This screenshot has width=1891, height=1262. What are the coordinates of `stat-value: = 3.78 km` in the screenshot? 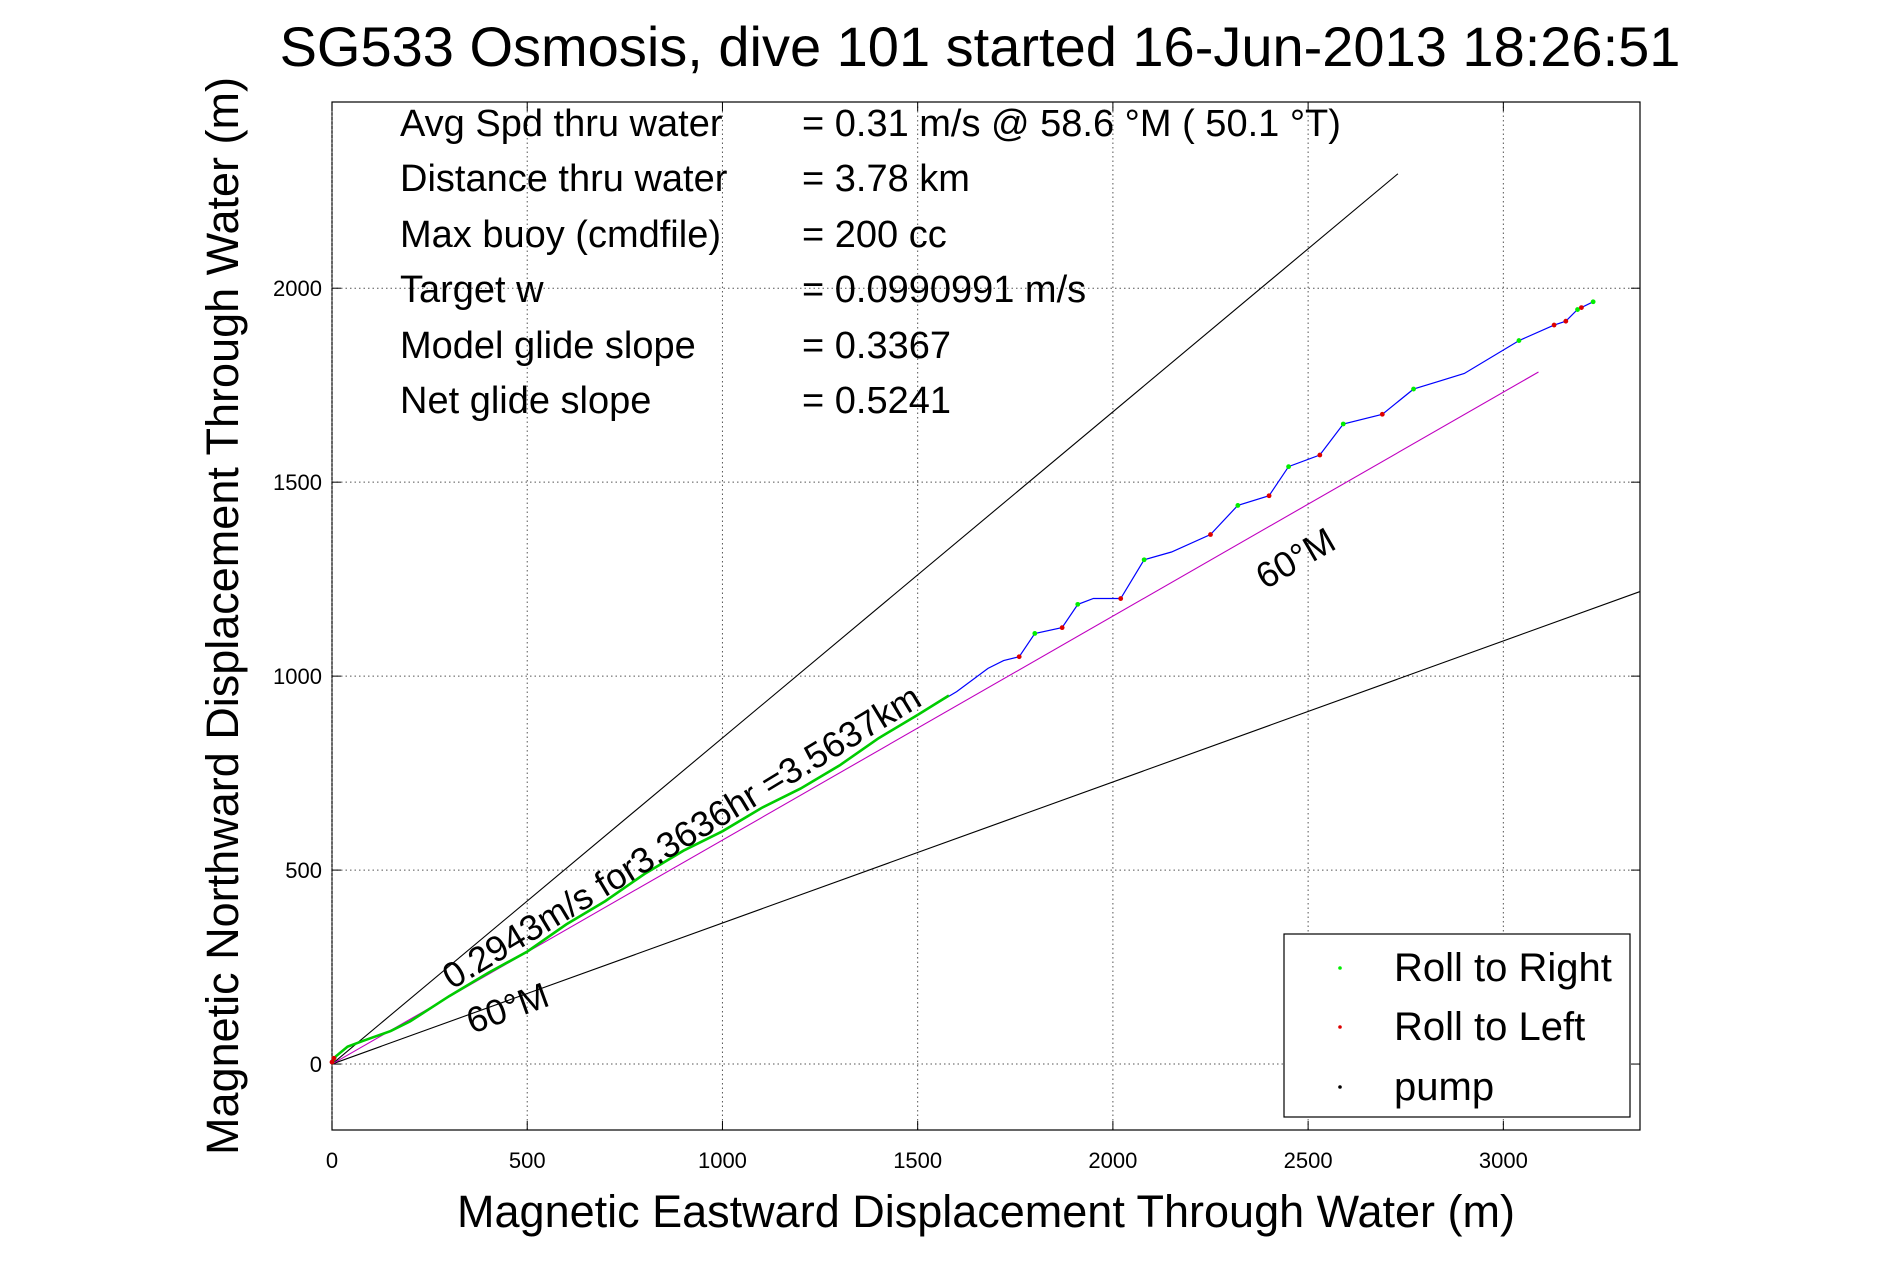 It's located at (886, 179).